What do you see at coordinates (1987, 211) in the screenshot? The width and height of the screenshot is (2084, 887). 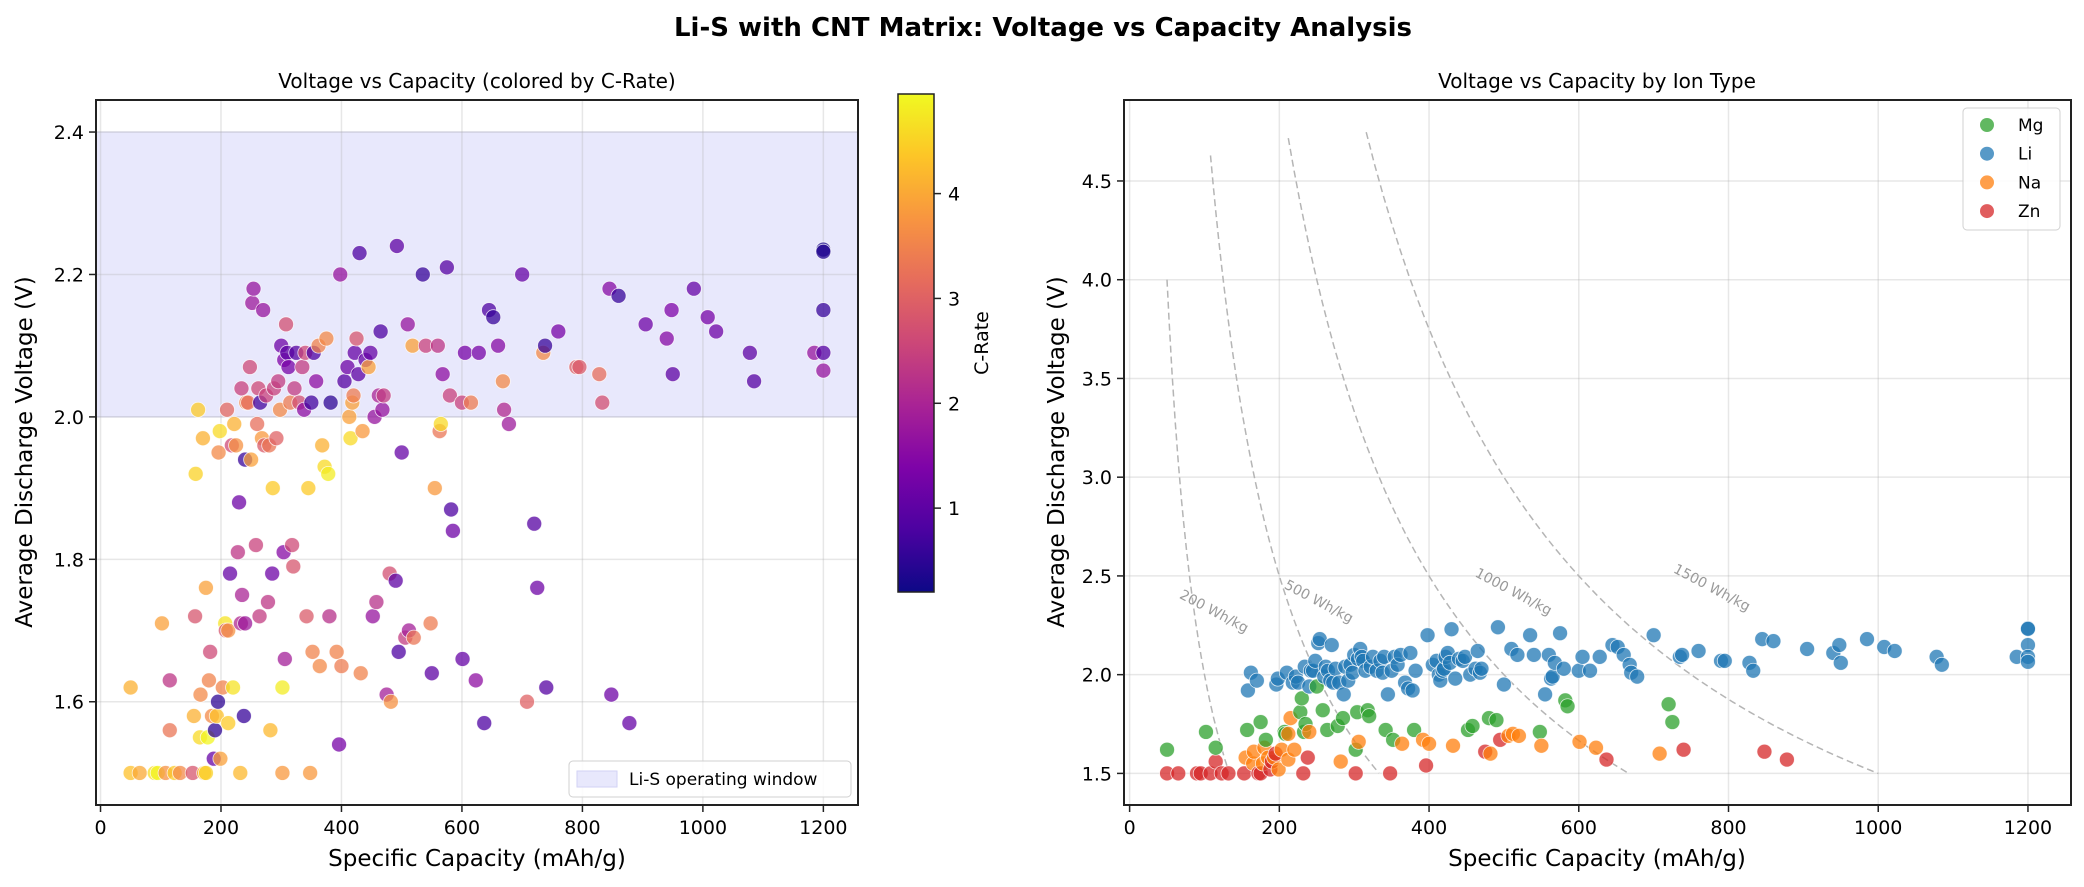 I see `legend-marker-zn` at bounding box center [1987, 211].